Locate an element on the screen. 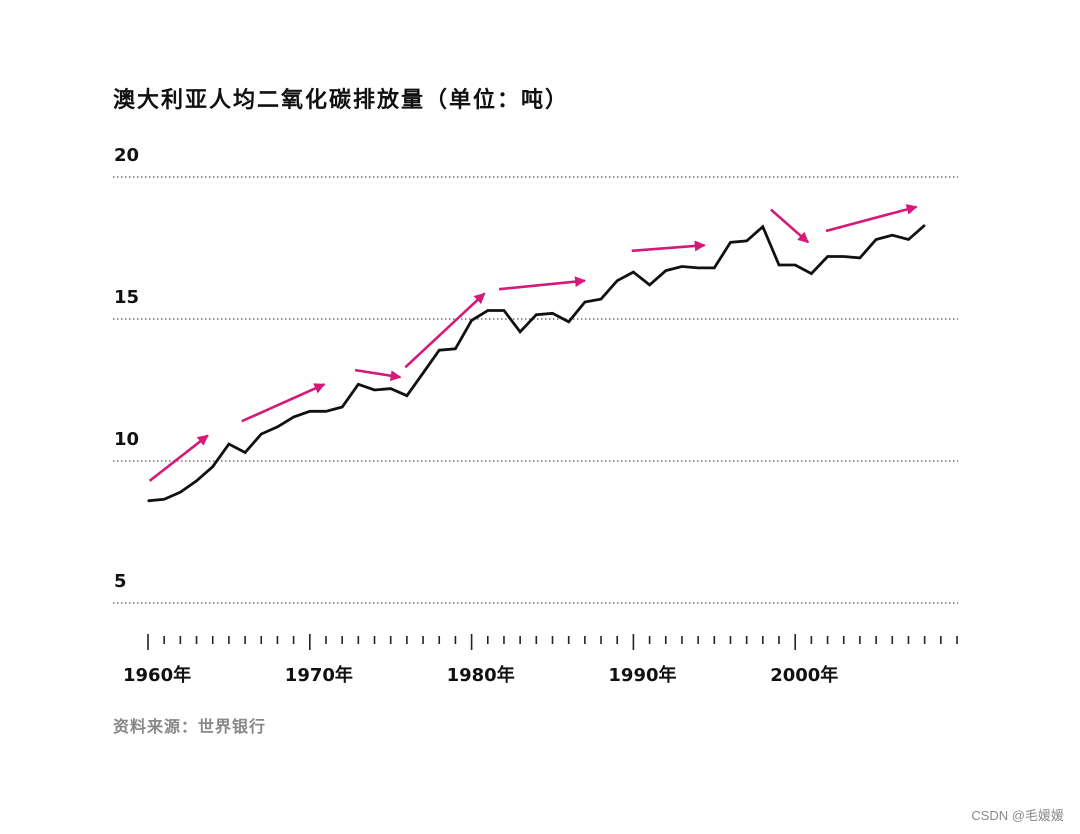 This screenshot has height=834, width=1080. y-tick-label-20: 20 is located at coordinates (126, 155).